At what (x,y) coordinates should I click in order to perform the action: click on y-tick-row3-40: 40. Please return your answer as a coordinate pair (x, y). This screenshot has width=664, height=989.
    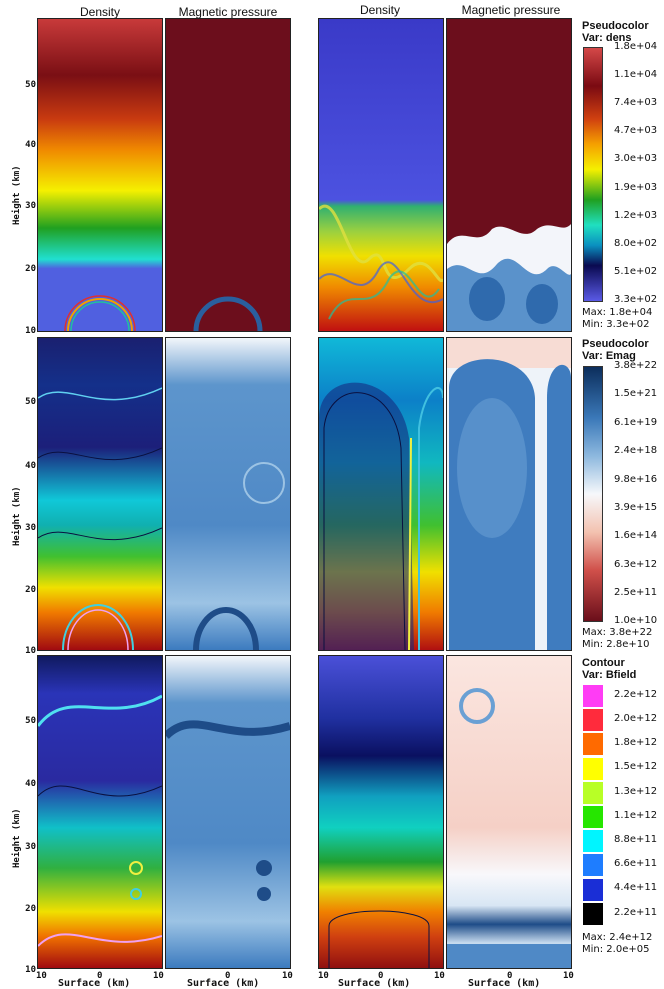
    Looking at the image, I should click on (30, 784).